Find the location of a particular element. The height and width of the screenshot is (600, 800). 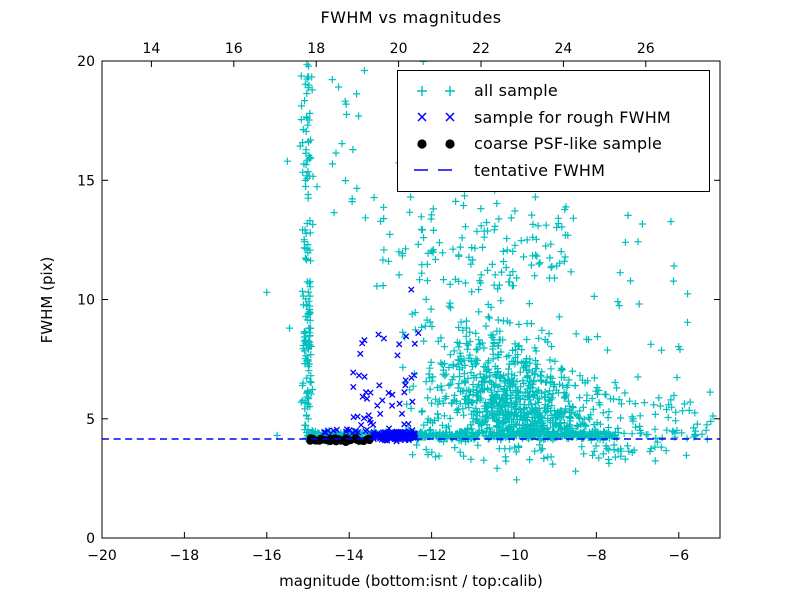

chart-title: FWHM vs magnitudes is located at coordinates (411, 17).